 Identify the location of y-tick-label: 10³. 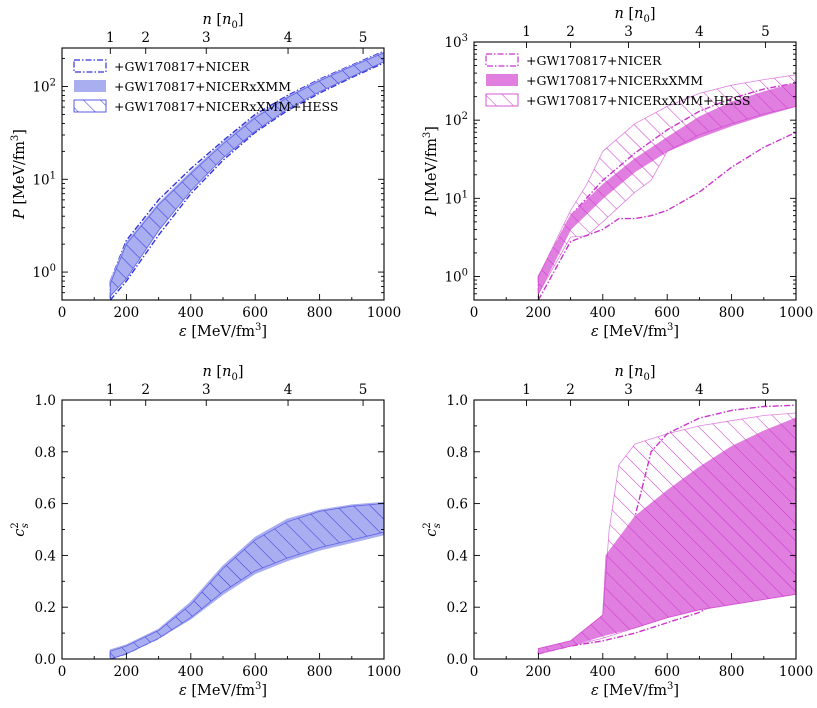
(456, 42).